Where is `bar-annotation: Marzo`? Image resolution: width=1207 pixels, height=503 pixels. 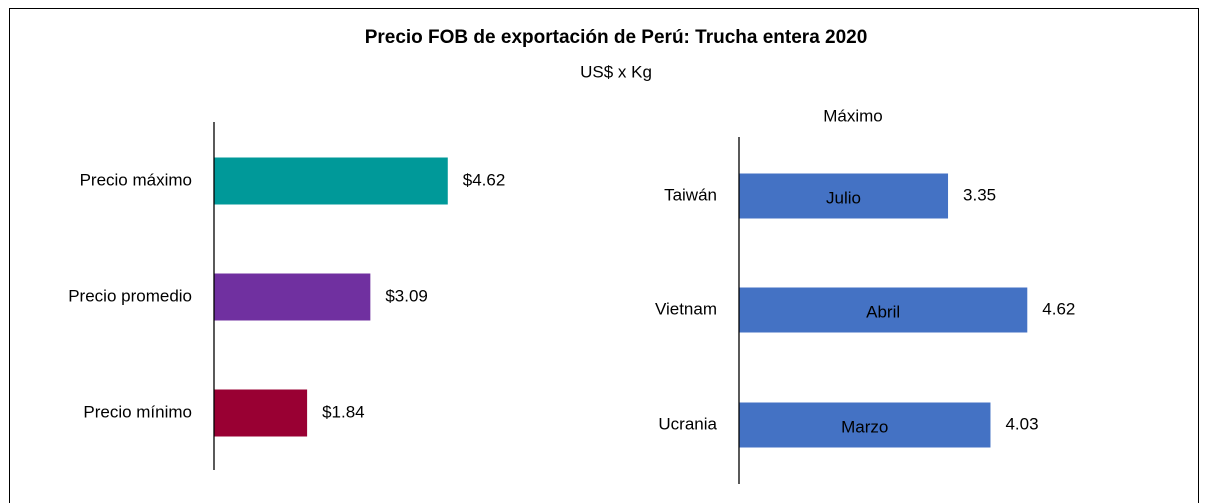
bar-annotation: Marzo is located at coordinates (864, 426).